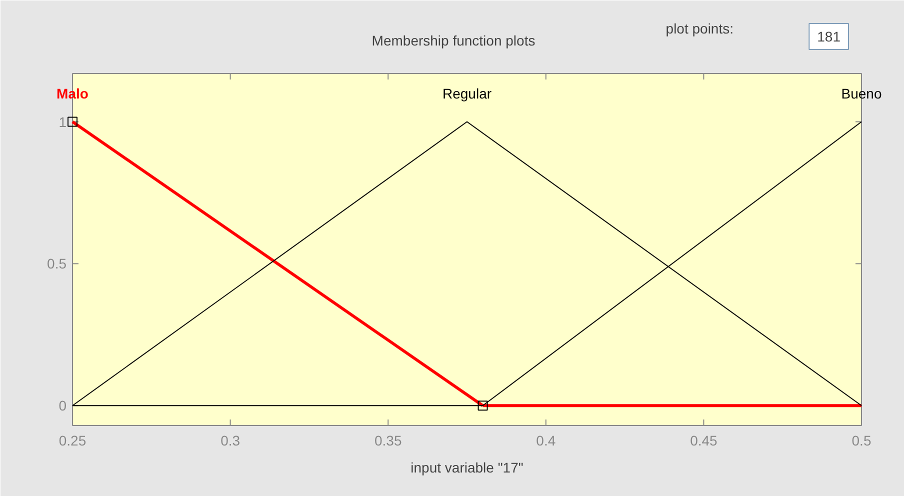 Image resolution: width=904 pixels, height=496 pixels. Describe the element at coordinates (704, 440) in the screenshot. I see `x-tick-label: 0.45` at that location.